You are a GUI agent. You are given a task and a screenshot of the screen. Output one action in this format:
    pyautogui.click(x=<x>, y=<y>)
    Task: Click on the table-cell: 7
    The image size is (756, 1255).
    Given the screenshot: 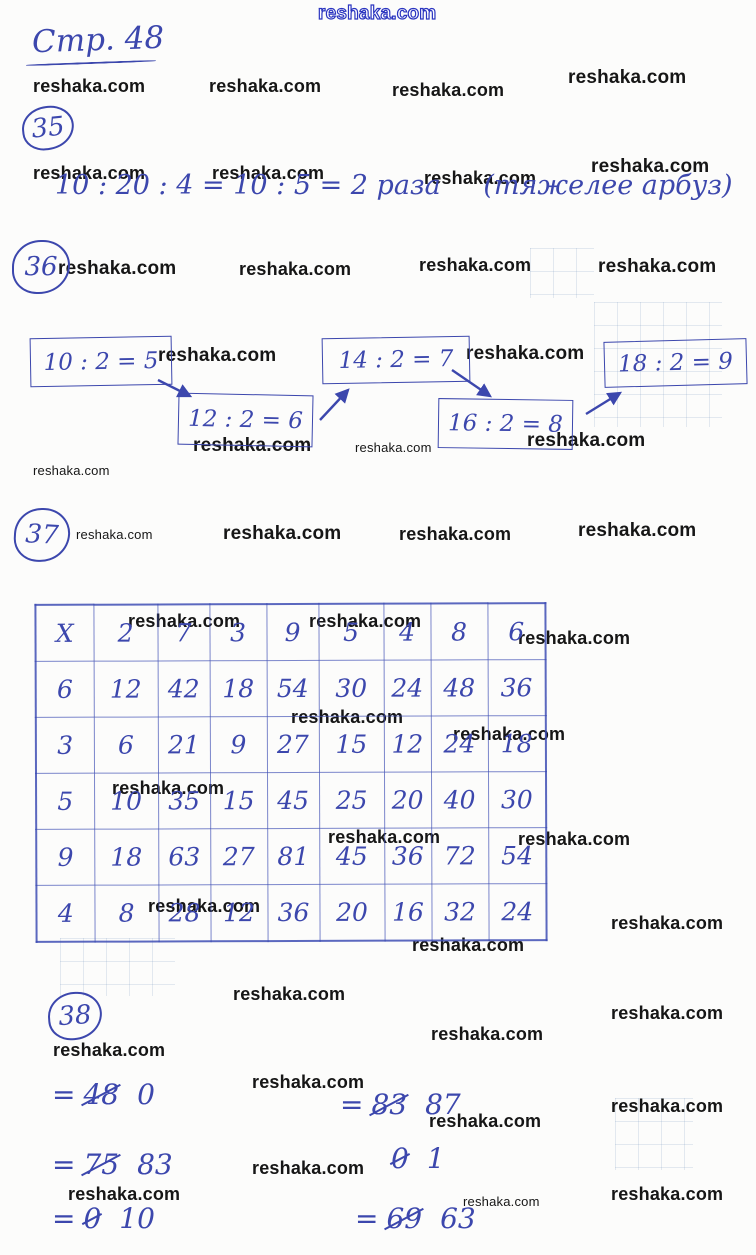 What is the action you would take?
    pyautogui.click(x=183, y=632)
    